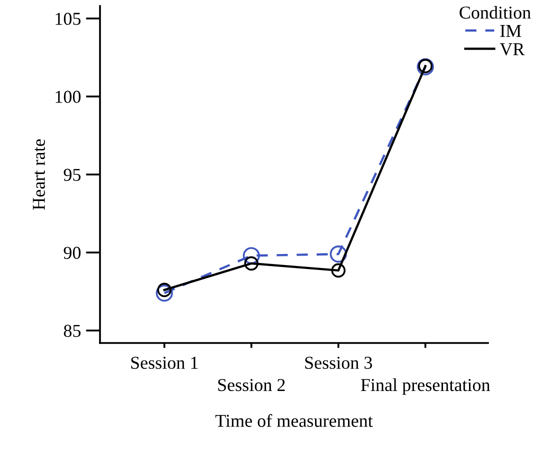 The width and height of the screenshot is (558, 464). What do you see at coordinates (72, 174) in the screenshot?
I see `y-tick-label: 95` at bounding box center [72, 174].